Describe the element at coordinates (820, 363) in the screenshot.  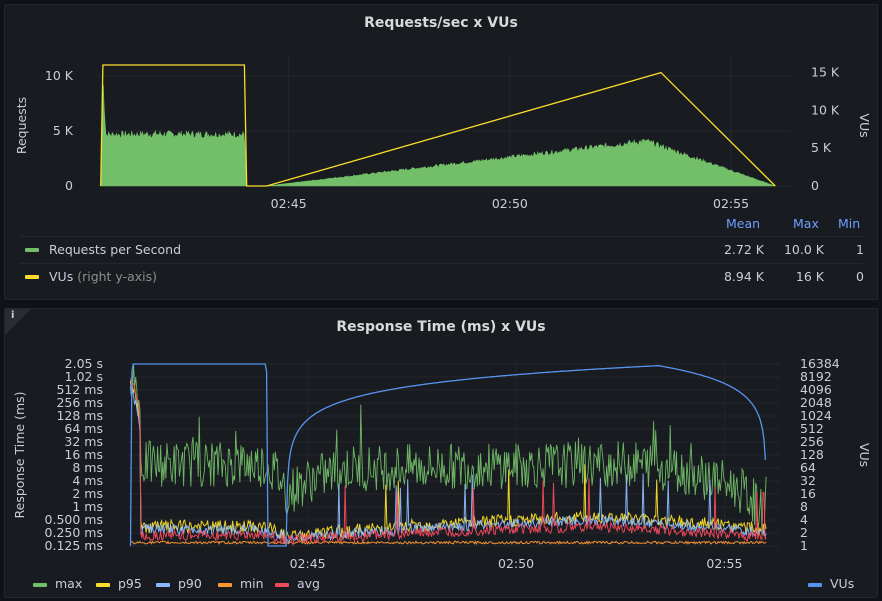
I see `y2-tick-label: 16384` at that location.